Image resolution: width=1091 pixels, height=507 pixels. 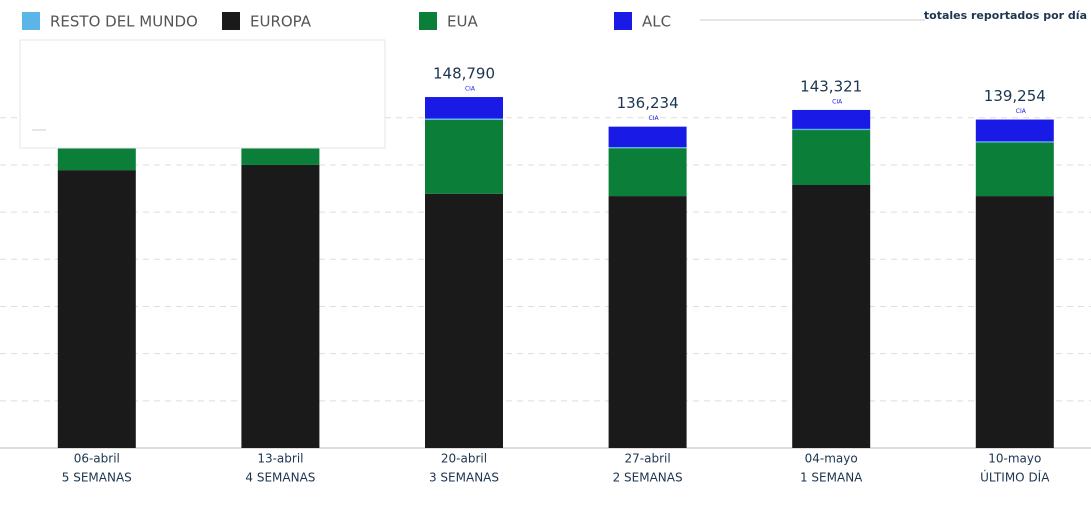 I want to click on legend-label: ALC, so click(x=656, y=22).